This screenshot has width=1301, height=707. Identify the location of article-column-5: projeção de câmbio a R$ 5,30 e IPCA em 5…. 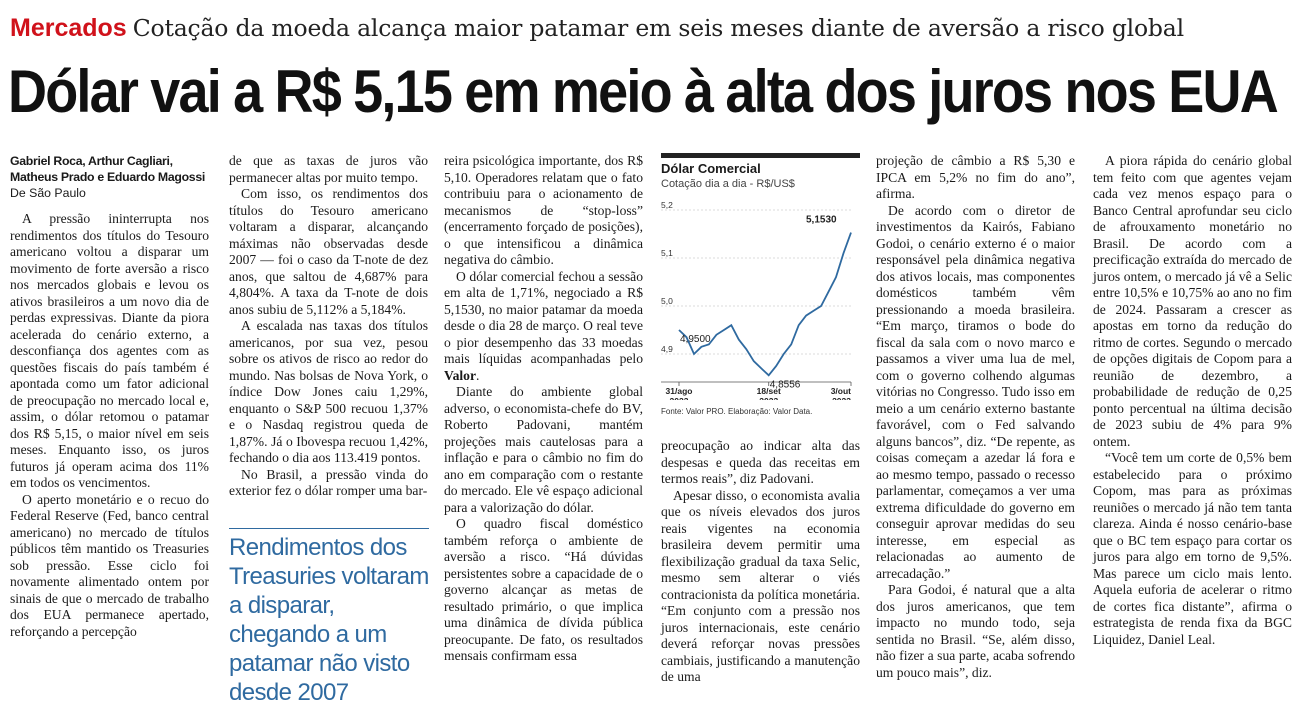
(975, 417).